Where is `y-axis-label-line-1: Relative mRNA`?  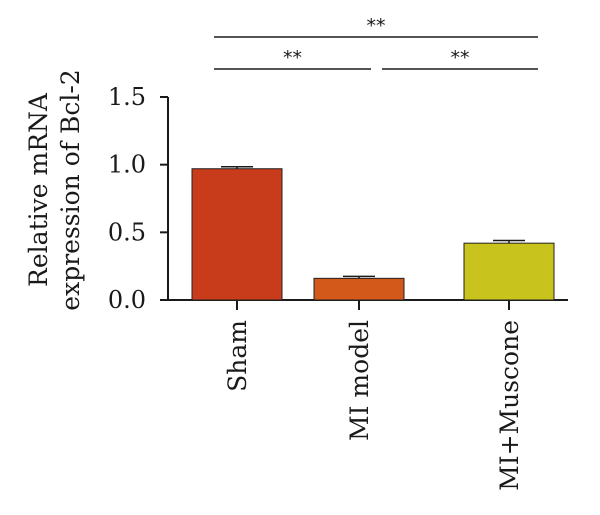 y-axis-label-line-1: Relative mRNA is located at coordinates (38, 189).